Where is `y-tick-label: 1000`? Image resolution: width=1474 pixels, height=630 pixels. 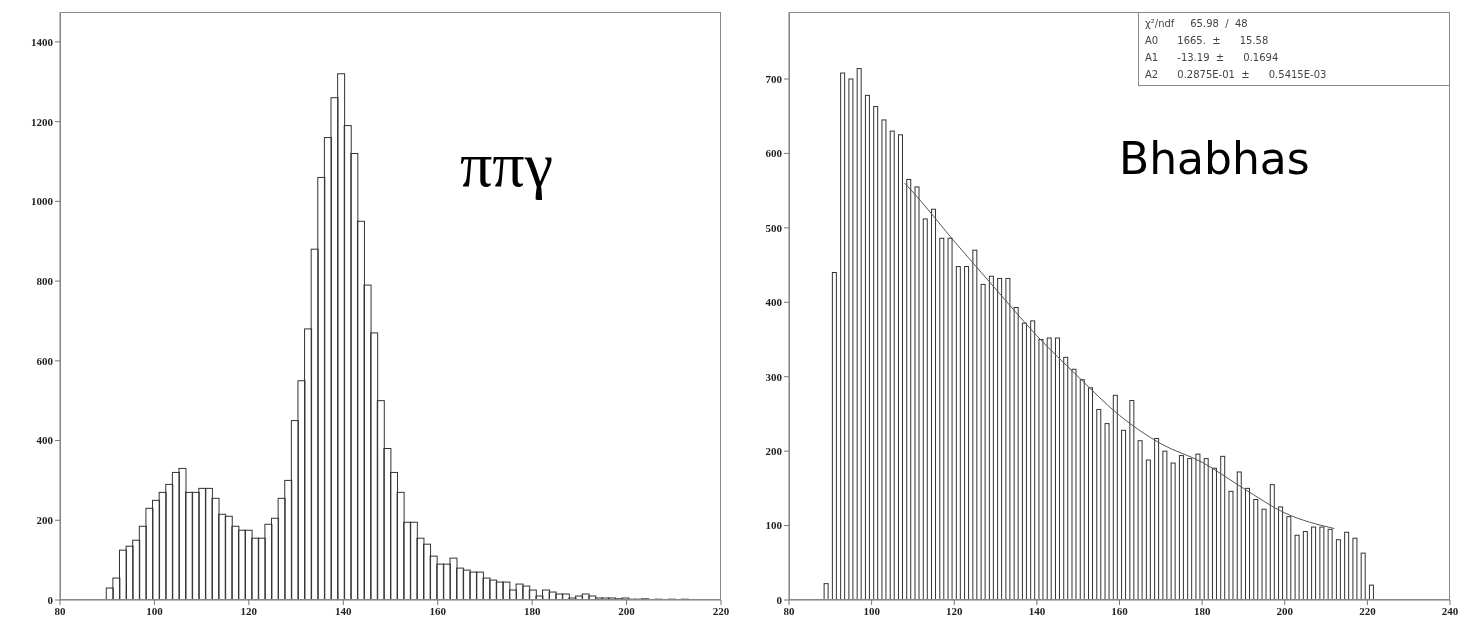
y-tick-label: 1000 is located at coordinates (42, 201).